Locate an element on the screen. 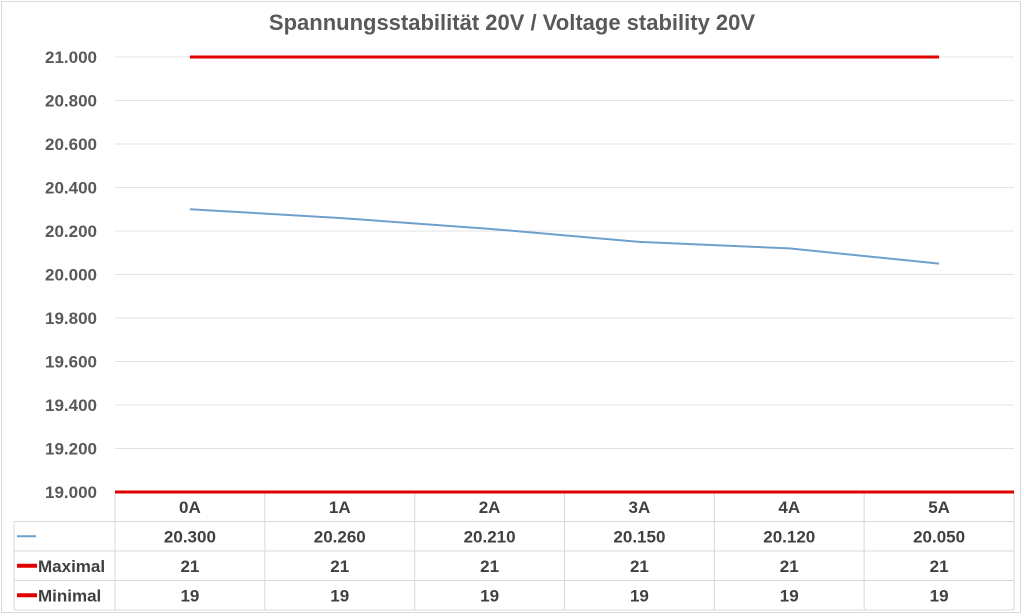 This screenshot has height=616, width=1024. y-tick-label: 19.600 is located at coordinates (71, 362).